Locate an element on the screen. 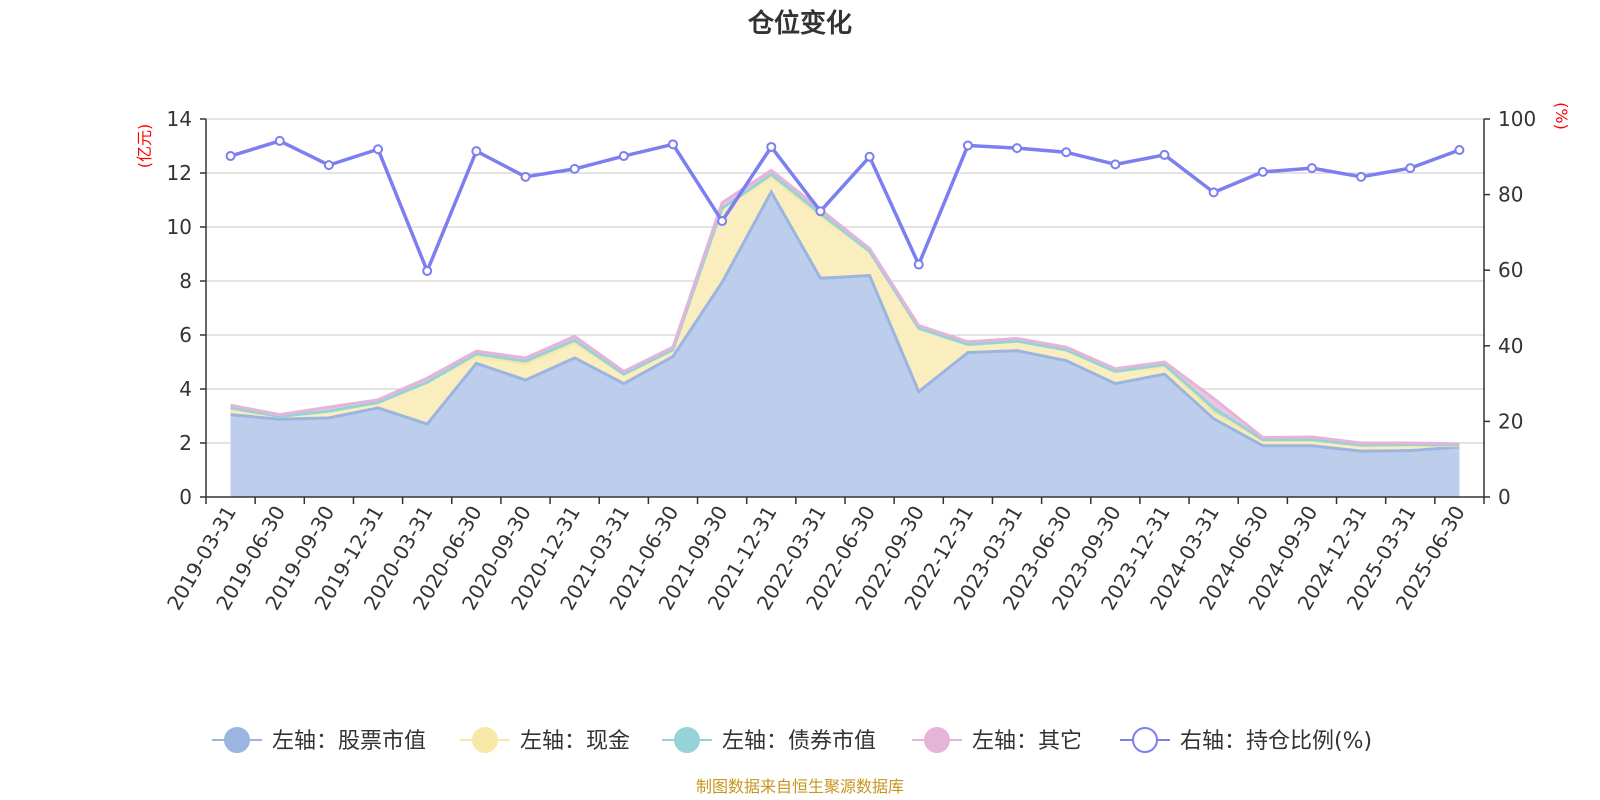 Image resolution: width=1600 pixels, height=800 pixels. left-tick-label-3: 6 is located at coordinates (185, 335).